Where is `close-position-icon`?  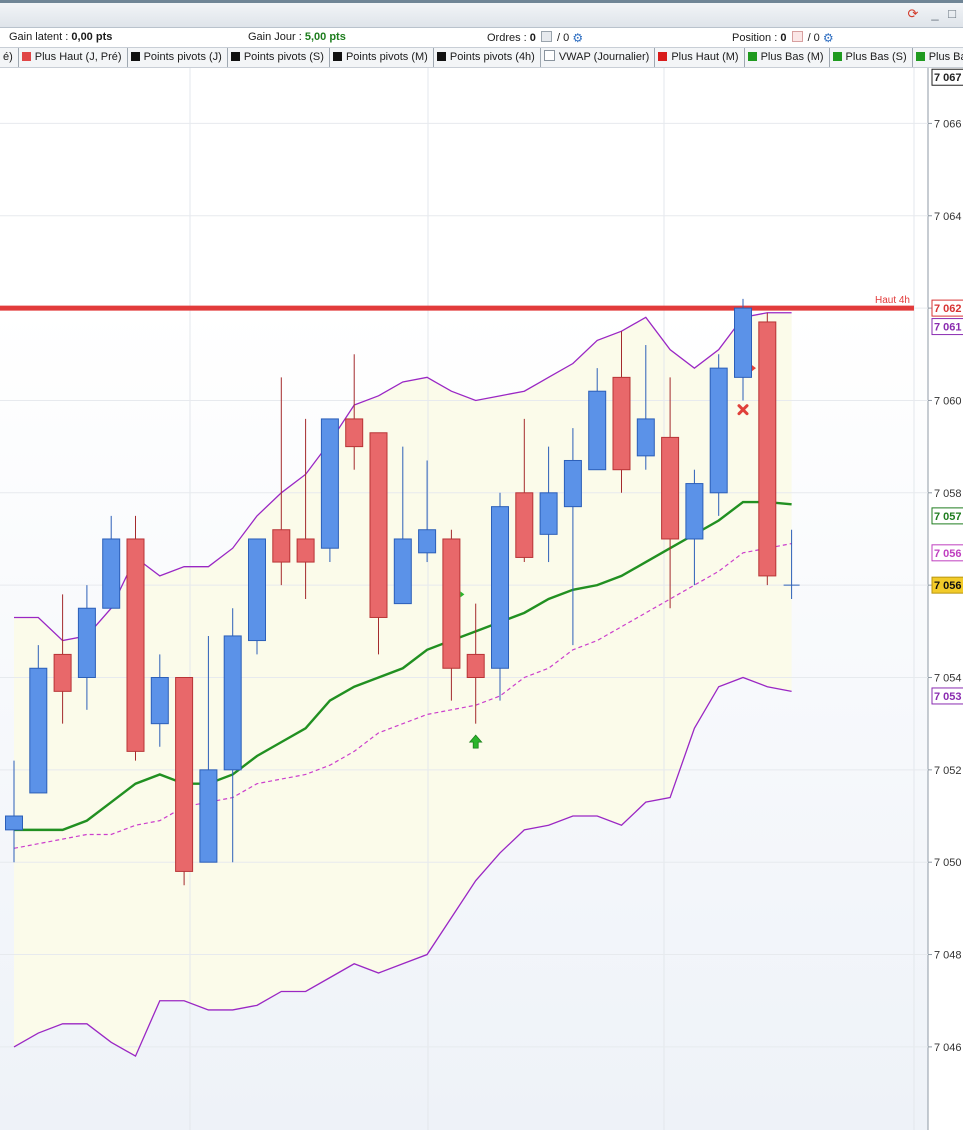 close-position-icon is located at coordinates (797, 36).